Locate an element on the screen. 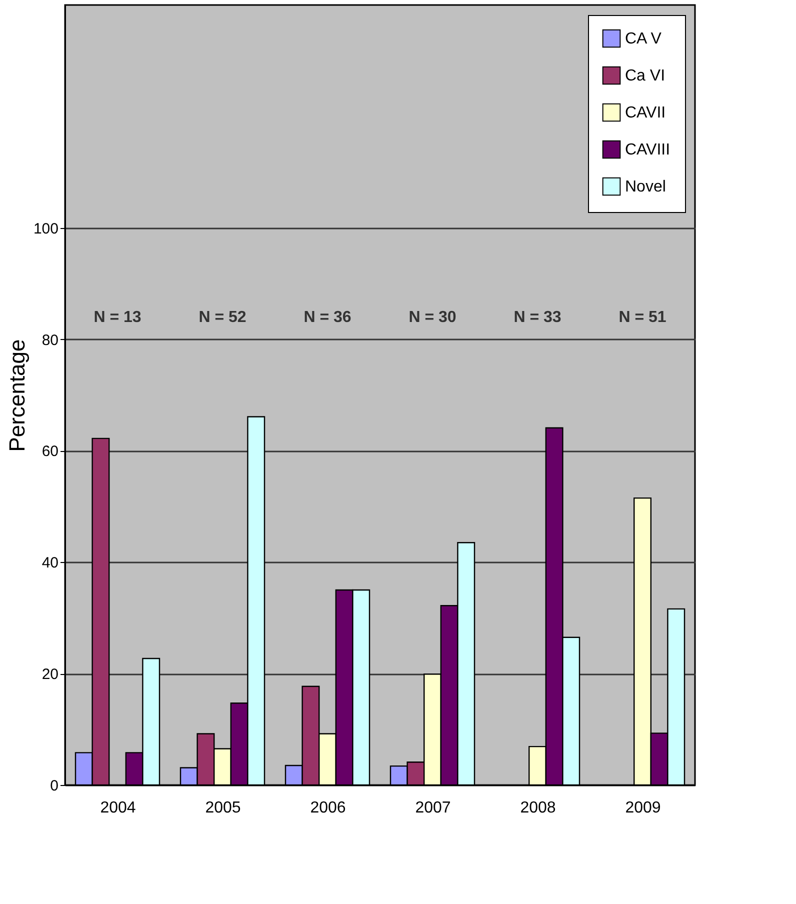 The height and width of the screenshot is (904, 796). annotation: N = 52 is located at coordinates (222, 317).